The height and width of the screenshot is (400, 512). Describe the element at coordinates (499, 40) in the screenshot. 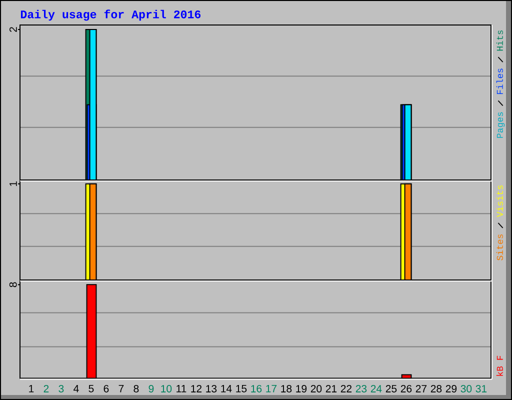

I see `text: Hits` at that location.